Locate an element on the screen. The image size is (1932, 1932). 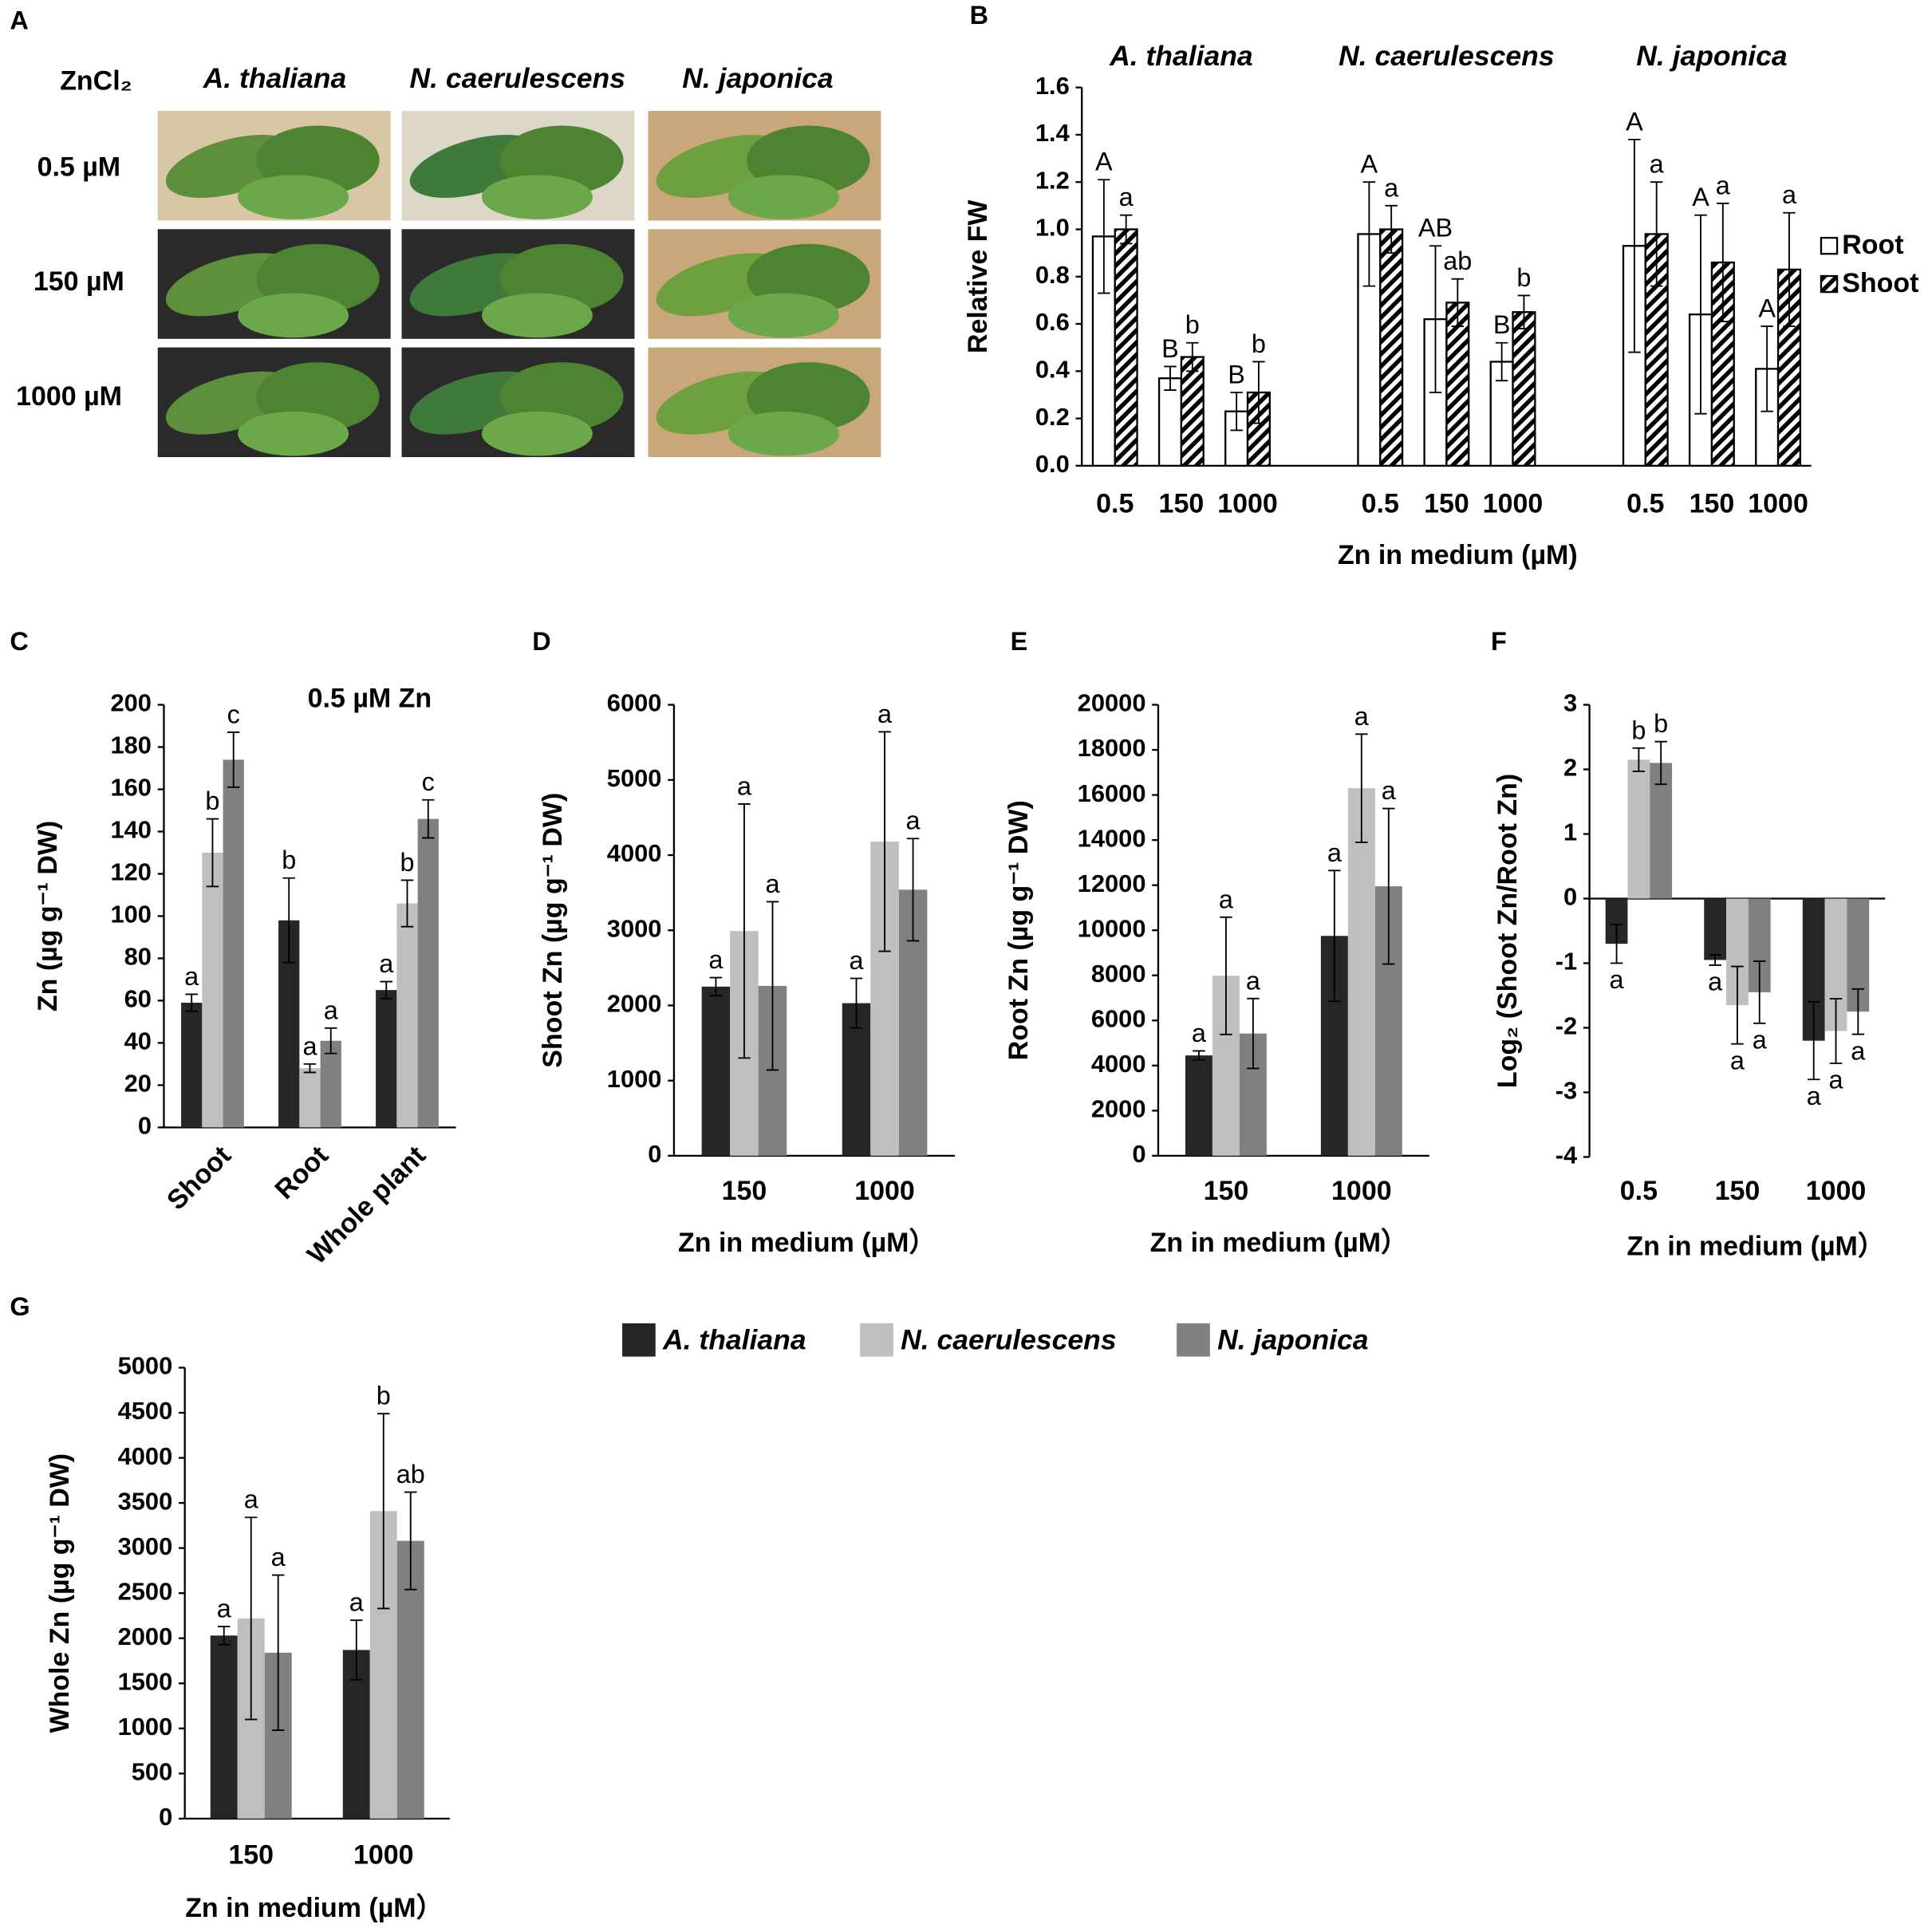
species-label: N. caerulescens is located at coordinates (517, 78).